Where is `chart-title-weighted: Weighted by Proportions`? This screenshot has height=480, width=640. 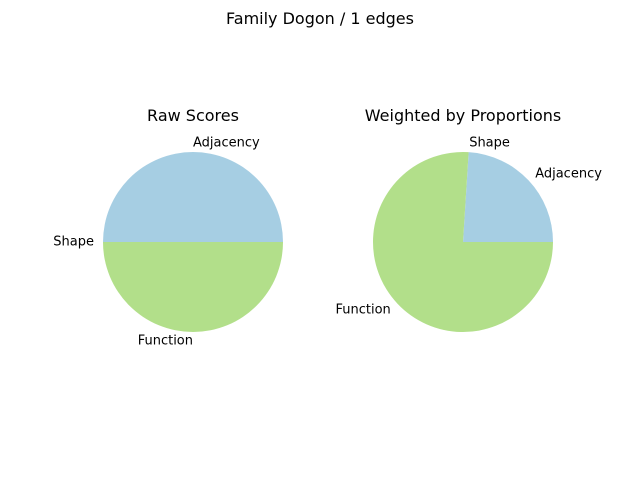
chart-title-weighted: Weighted by Proportions is located at coordinates (463, 115).